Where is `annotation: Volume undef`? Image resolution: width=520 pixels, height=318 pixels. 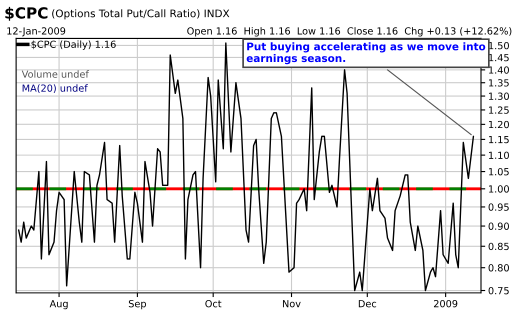 annotation: Volume undef is located at coordinates (56, 74).